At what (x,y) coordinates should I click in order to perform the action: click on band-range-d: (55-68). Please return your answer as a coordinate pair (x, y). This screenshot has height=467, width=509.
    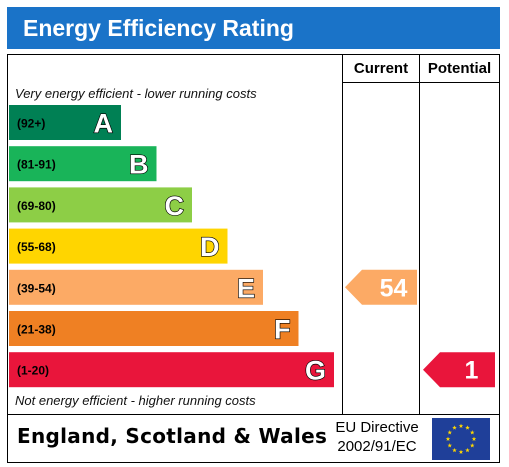
    Looking at the image, I should click on (36, 247).